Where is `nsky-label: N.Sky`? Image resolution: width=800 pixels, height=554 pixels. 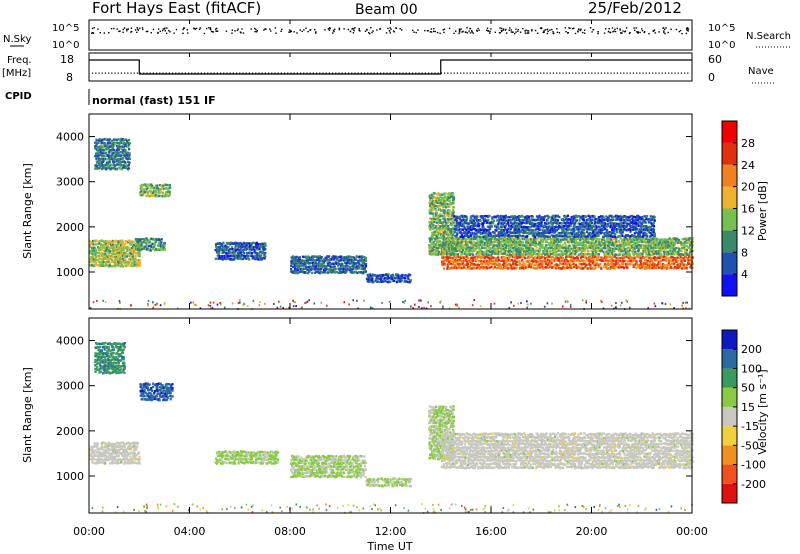
nsky-label: N.Sky is located at coordinates (17, 39).